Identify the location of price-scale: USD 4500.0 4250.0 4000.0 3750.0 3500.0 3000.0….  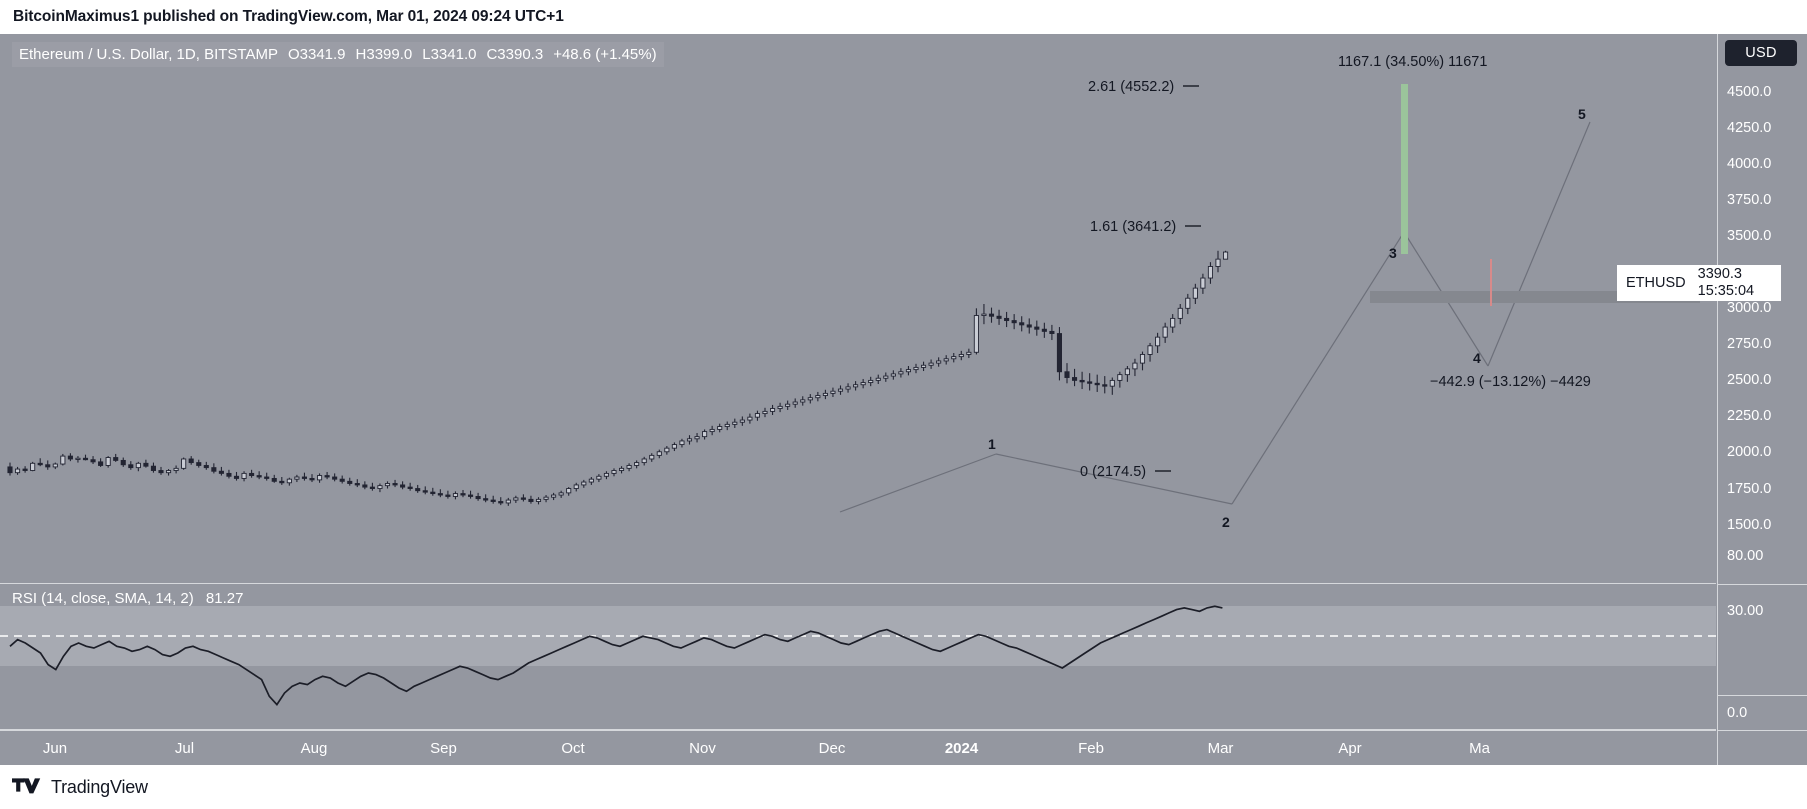
(1762, 399).